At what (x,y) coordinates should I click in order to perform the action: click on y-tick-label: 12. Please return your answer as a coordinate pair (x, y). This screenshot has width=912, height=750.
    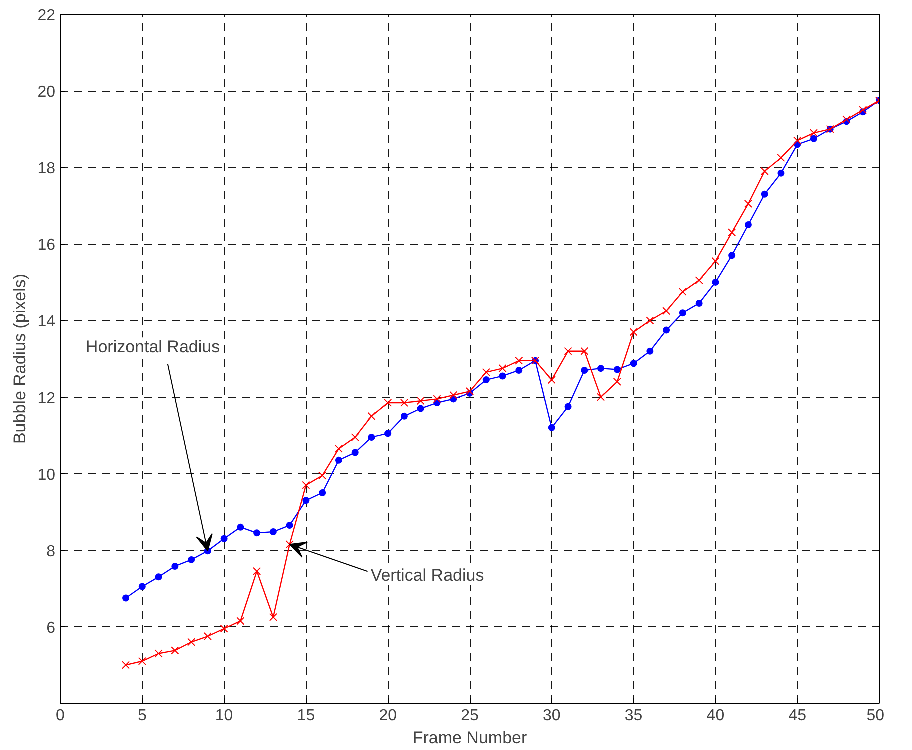
    Looking at the image, I should click on (47, 399).